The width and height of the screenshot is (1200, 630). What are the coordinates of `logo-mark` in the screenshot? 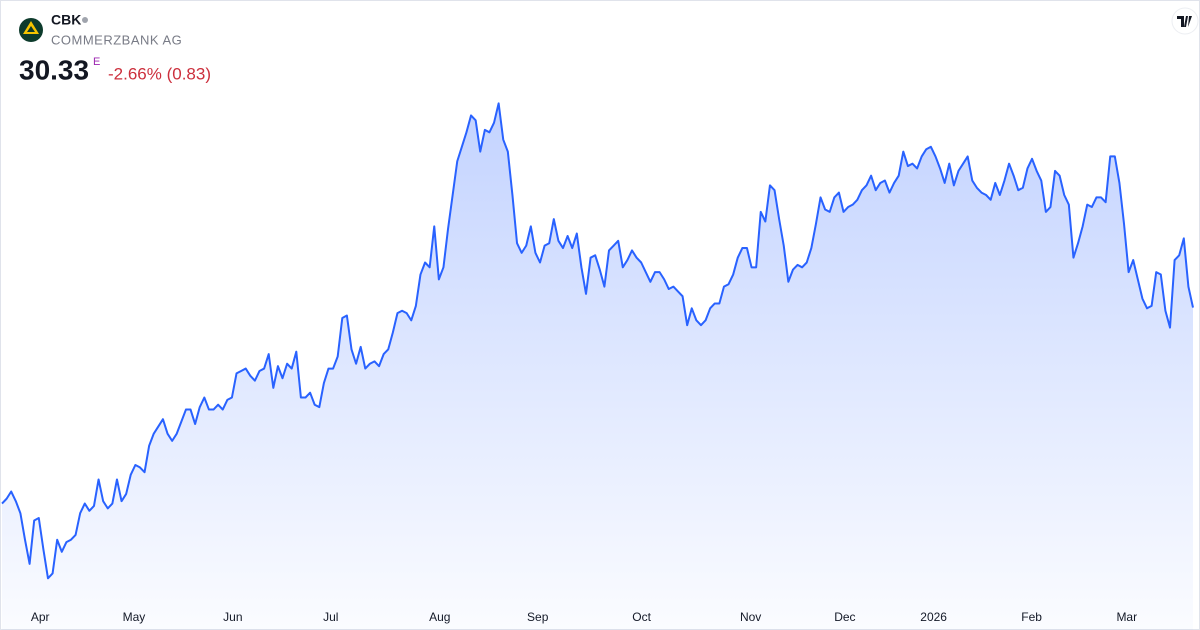 It's located at (31, 27).